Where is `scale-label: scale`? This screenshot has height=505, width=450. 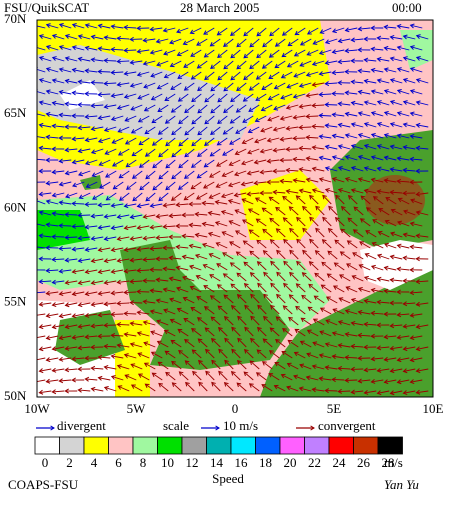
scale-label: scale is located at coordinates (176, 425).